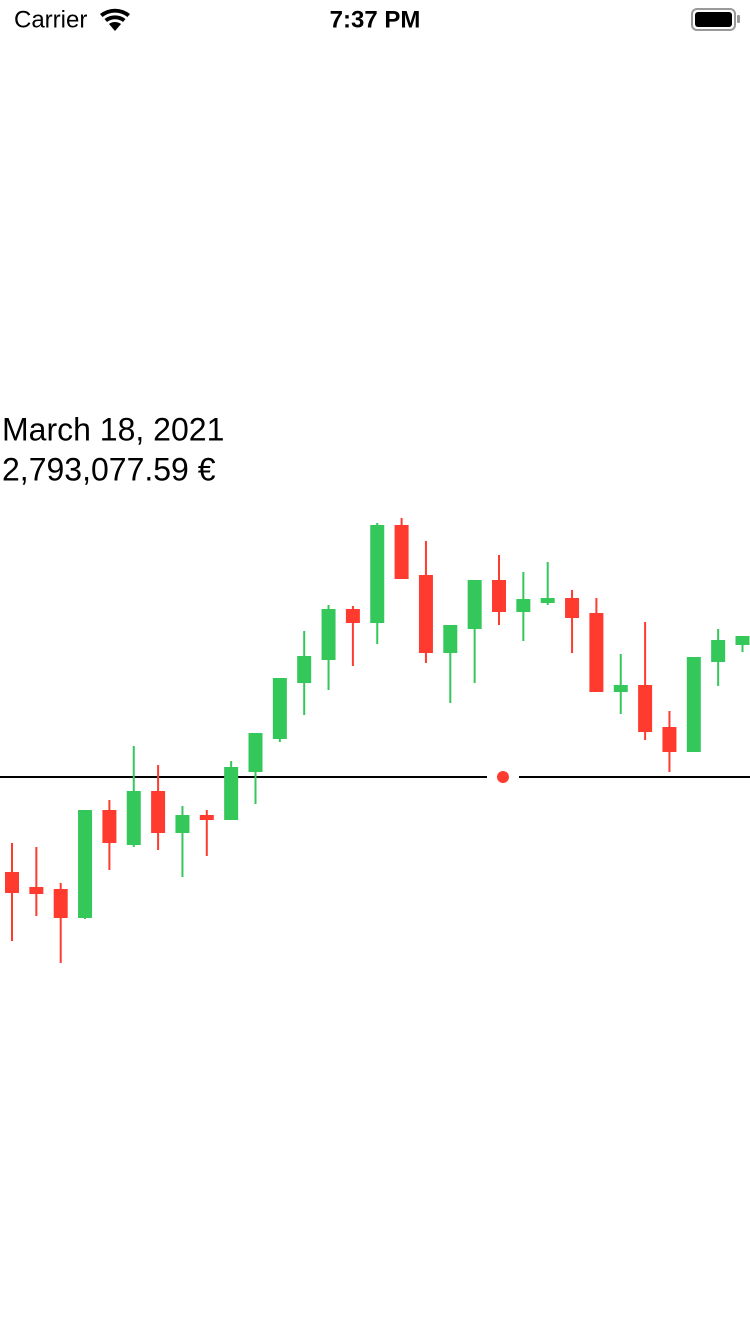  I want to click on price-label: 2,793,077.59 €, so click(109, 469).